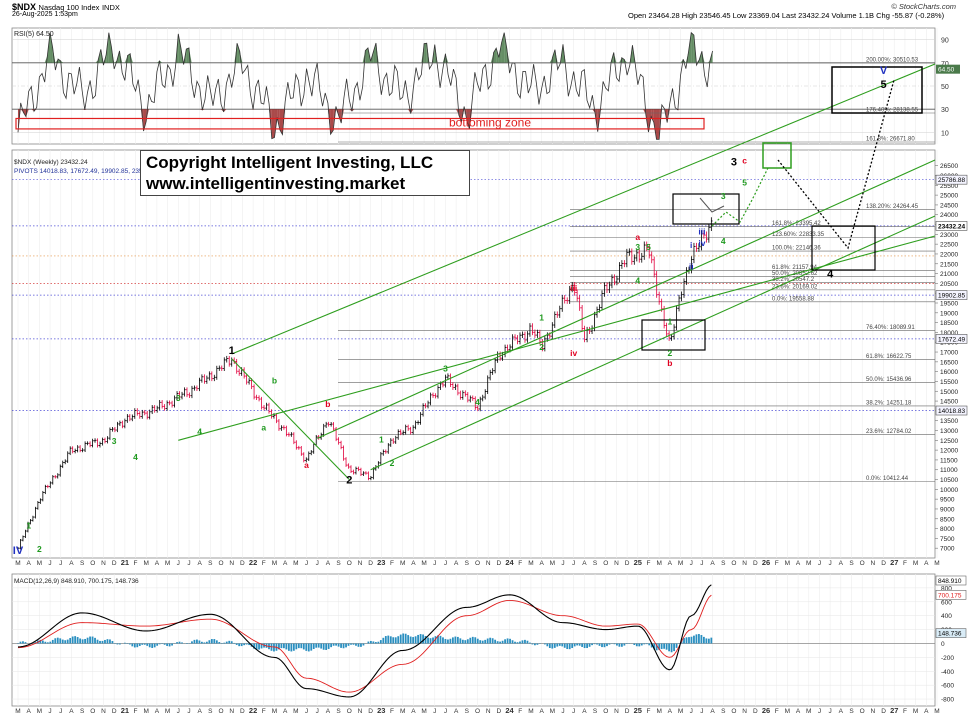 The image size is (968, 717). What do you see at coordinates (701, 231) in the screenshot?
I see `wave-label: iii` at bounding box center [701, 231].